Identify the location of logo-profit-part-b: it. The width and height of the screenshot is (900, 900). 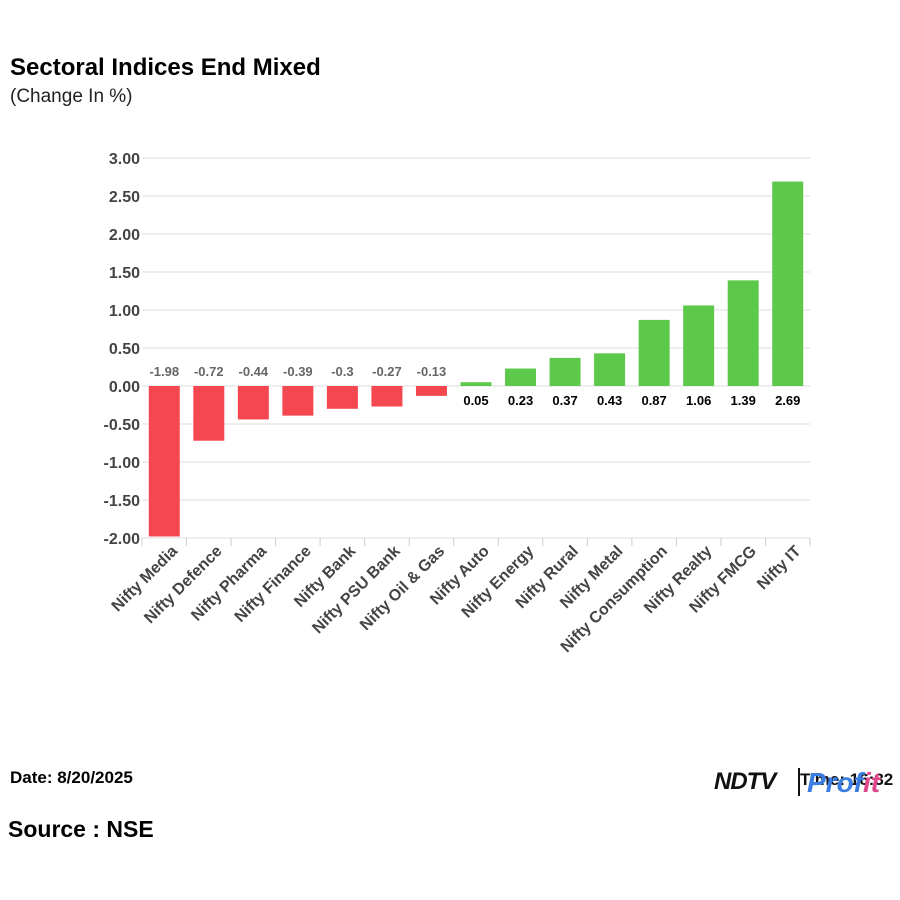
(872, 782).